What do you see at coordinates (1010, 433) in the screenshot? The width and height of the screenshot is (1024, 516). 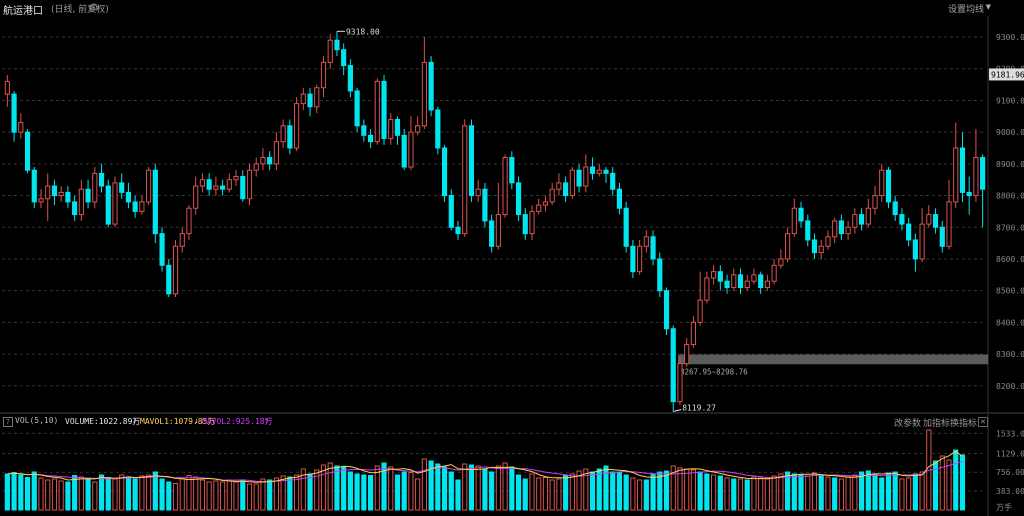 I see `volume-tick-label: 1533.00` at bounding box center [1010, 433].